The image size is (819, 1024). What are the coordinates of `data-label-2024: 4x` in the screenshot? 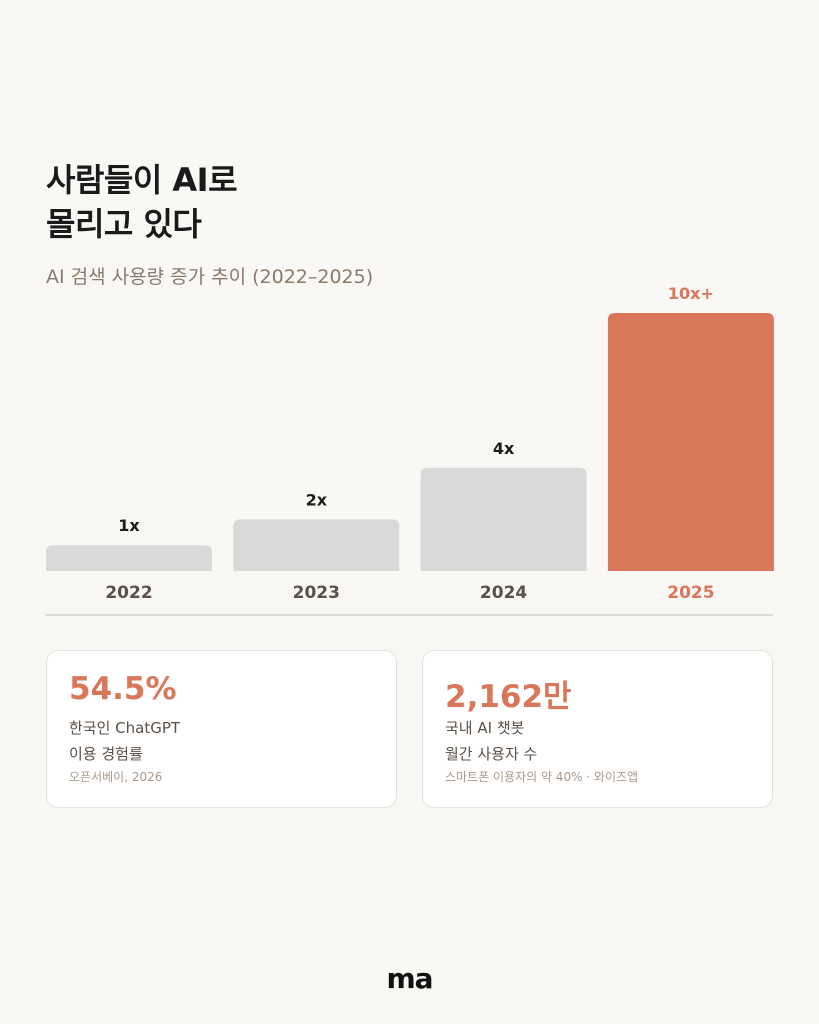 It's located at (504, 448).